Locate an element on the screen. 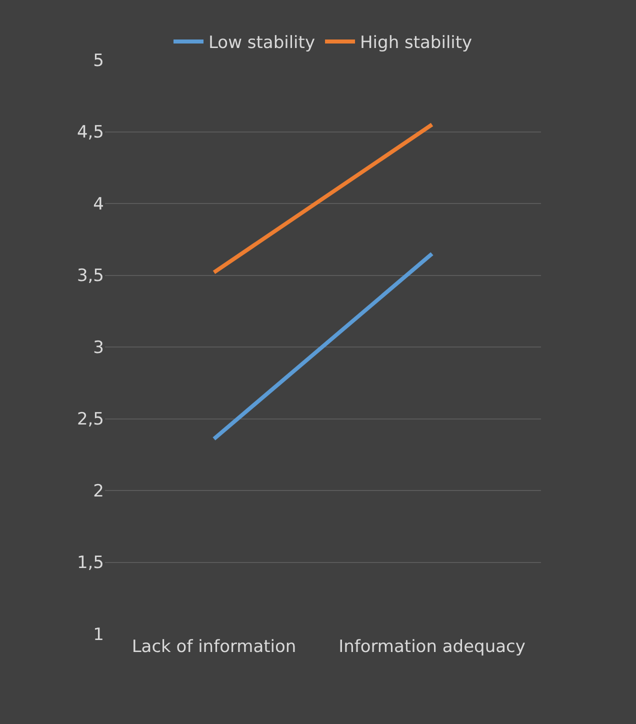 The height and width of the screenshot is (724, 636). y-tick-label: 4 is located at coordinates (98, 204).